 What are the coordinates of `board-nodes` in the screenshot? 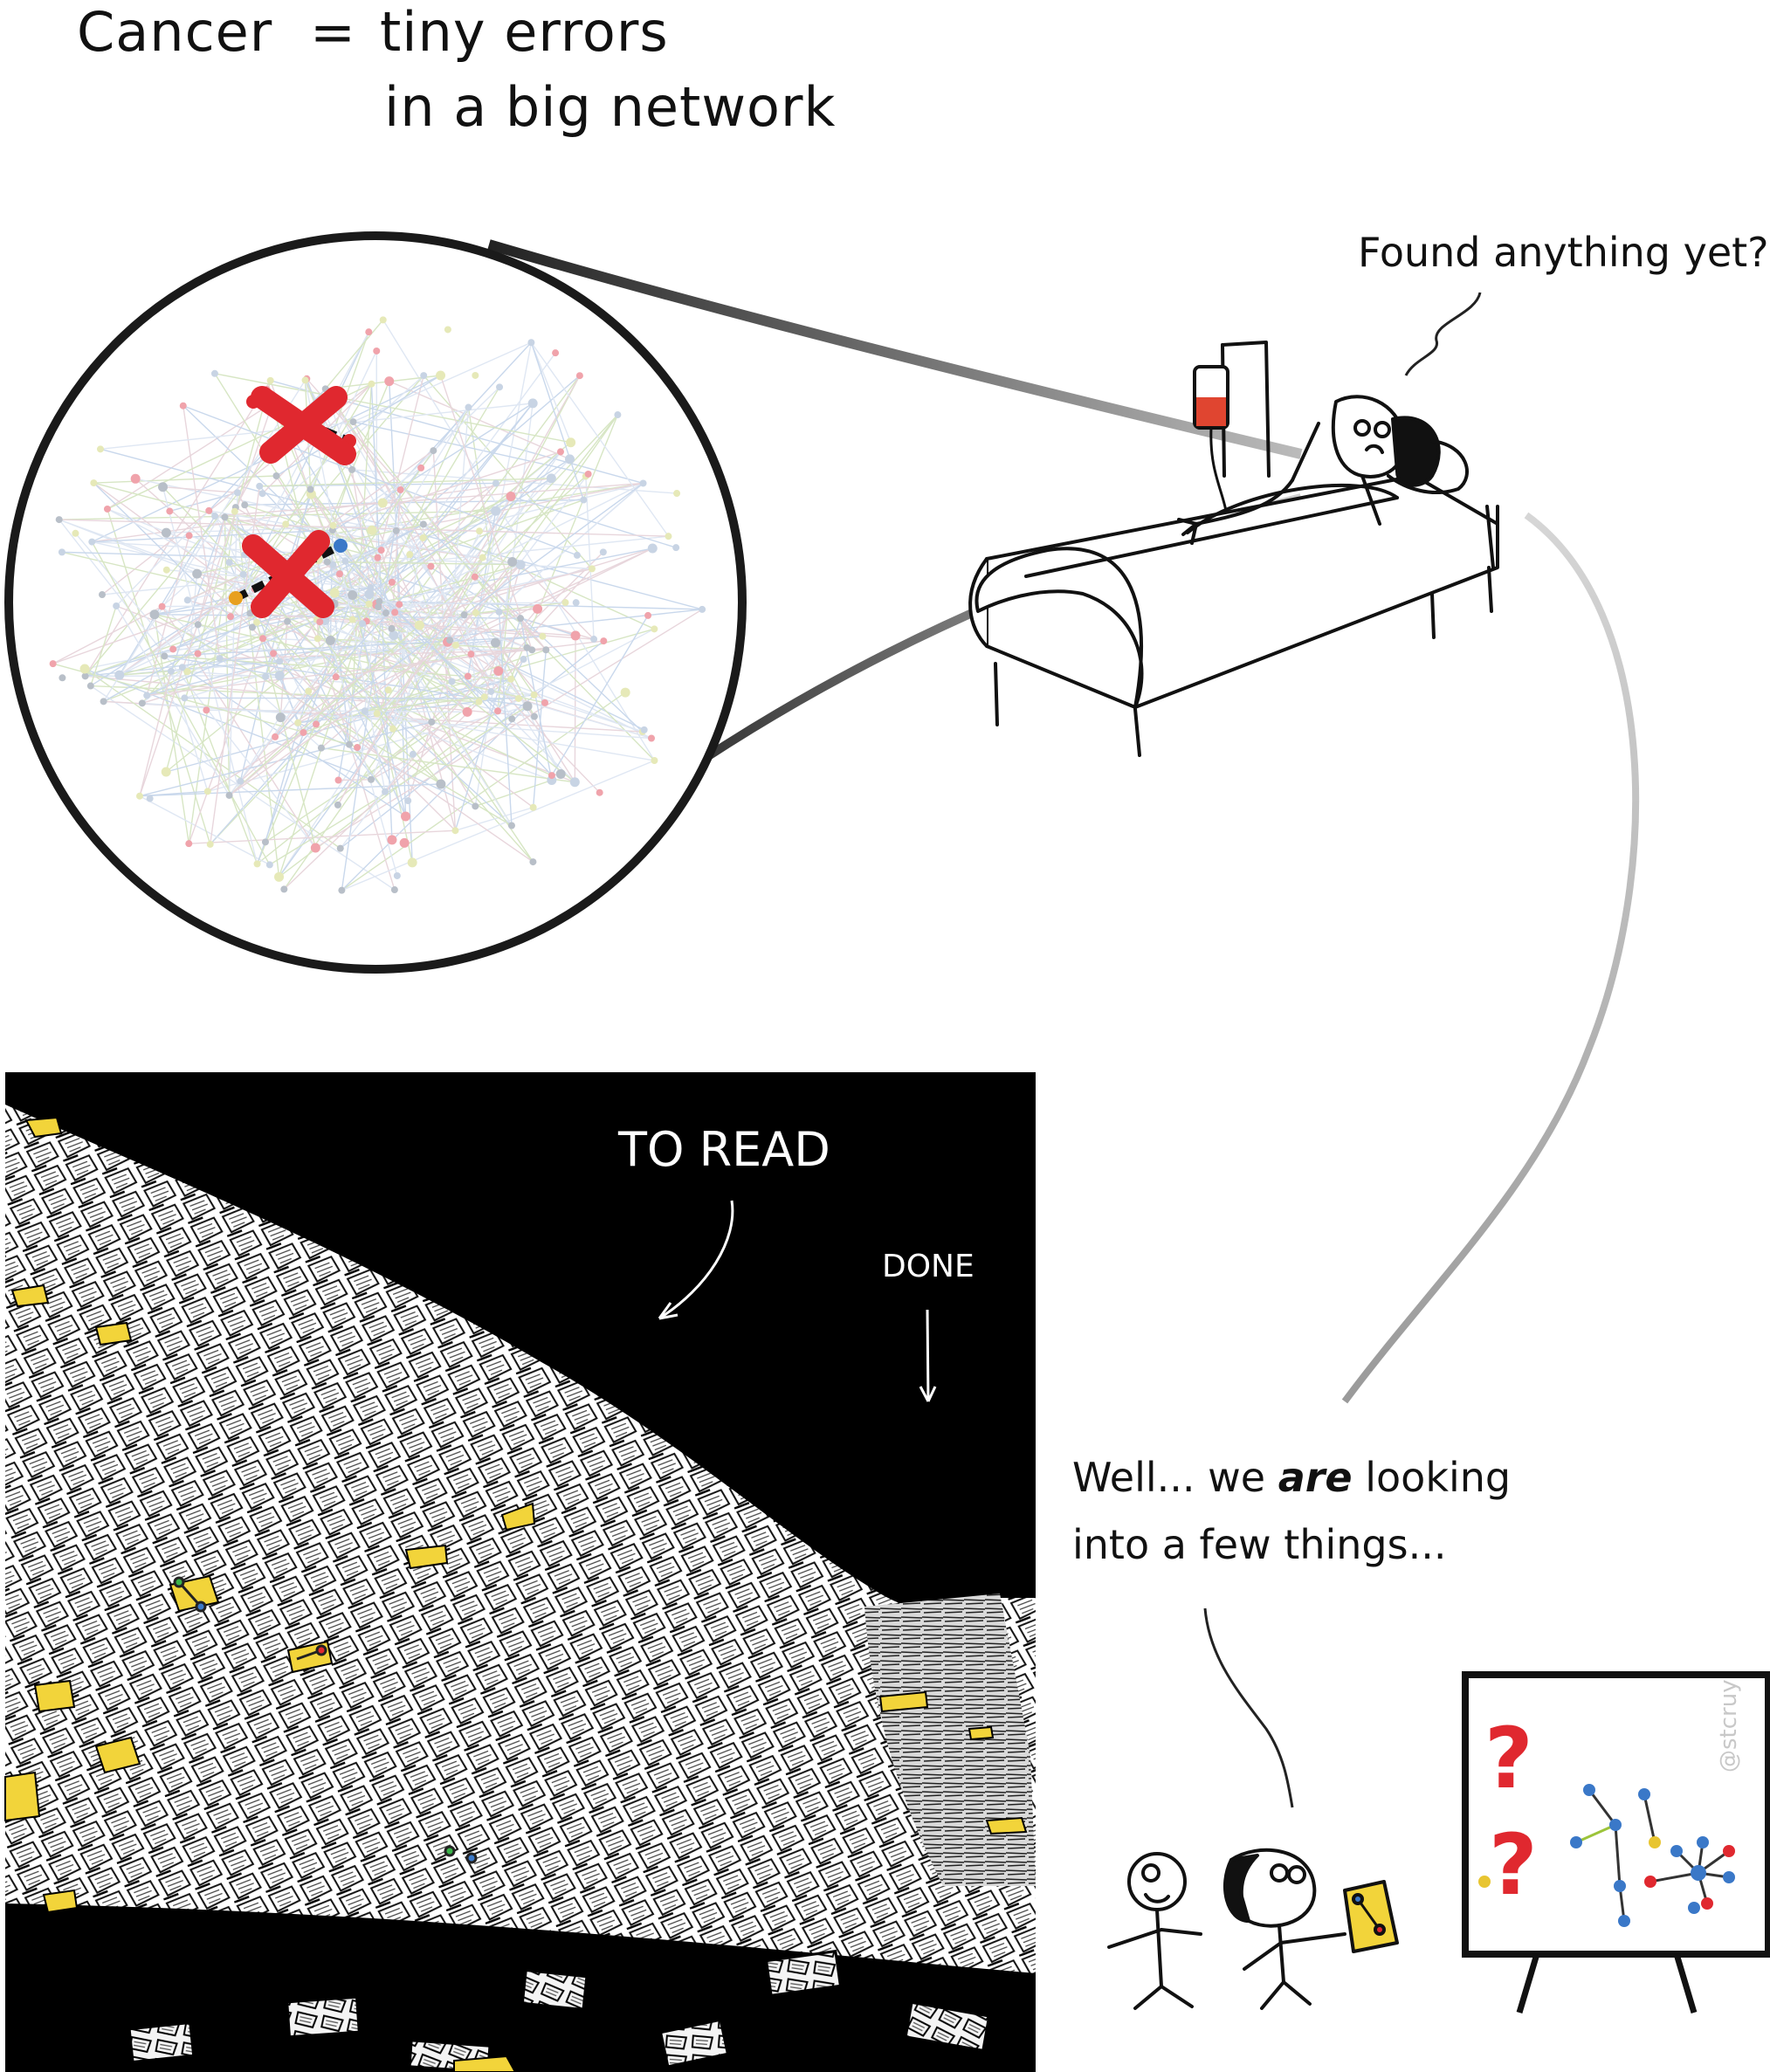 It's located at (1606, 1855).